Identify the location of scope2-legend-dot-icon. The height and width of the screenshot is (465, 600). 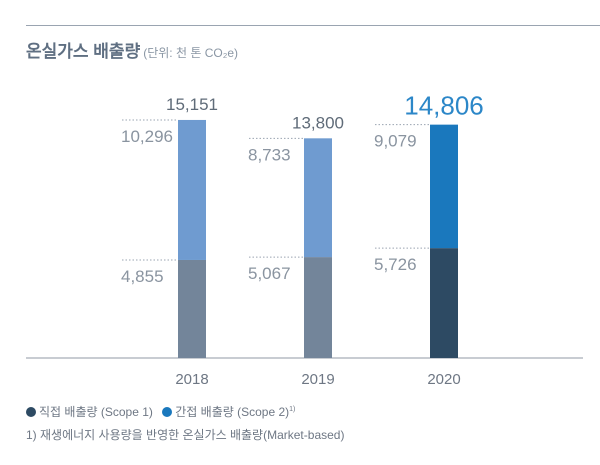
(167, 412).